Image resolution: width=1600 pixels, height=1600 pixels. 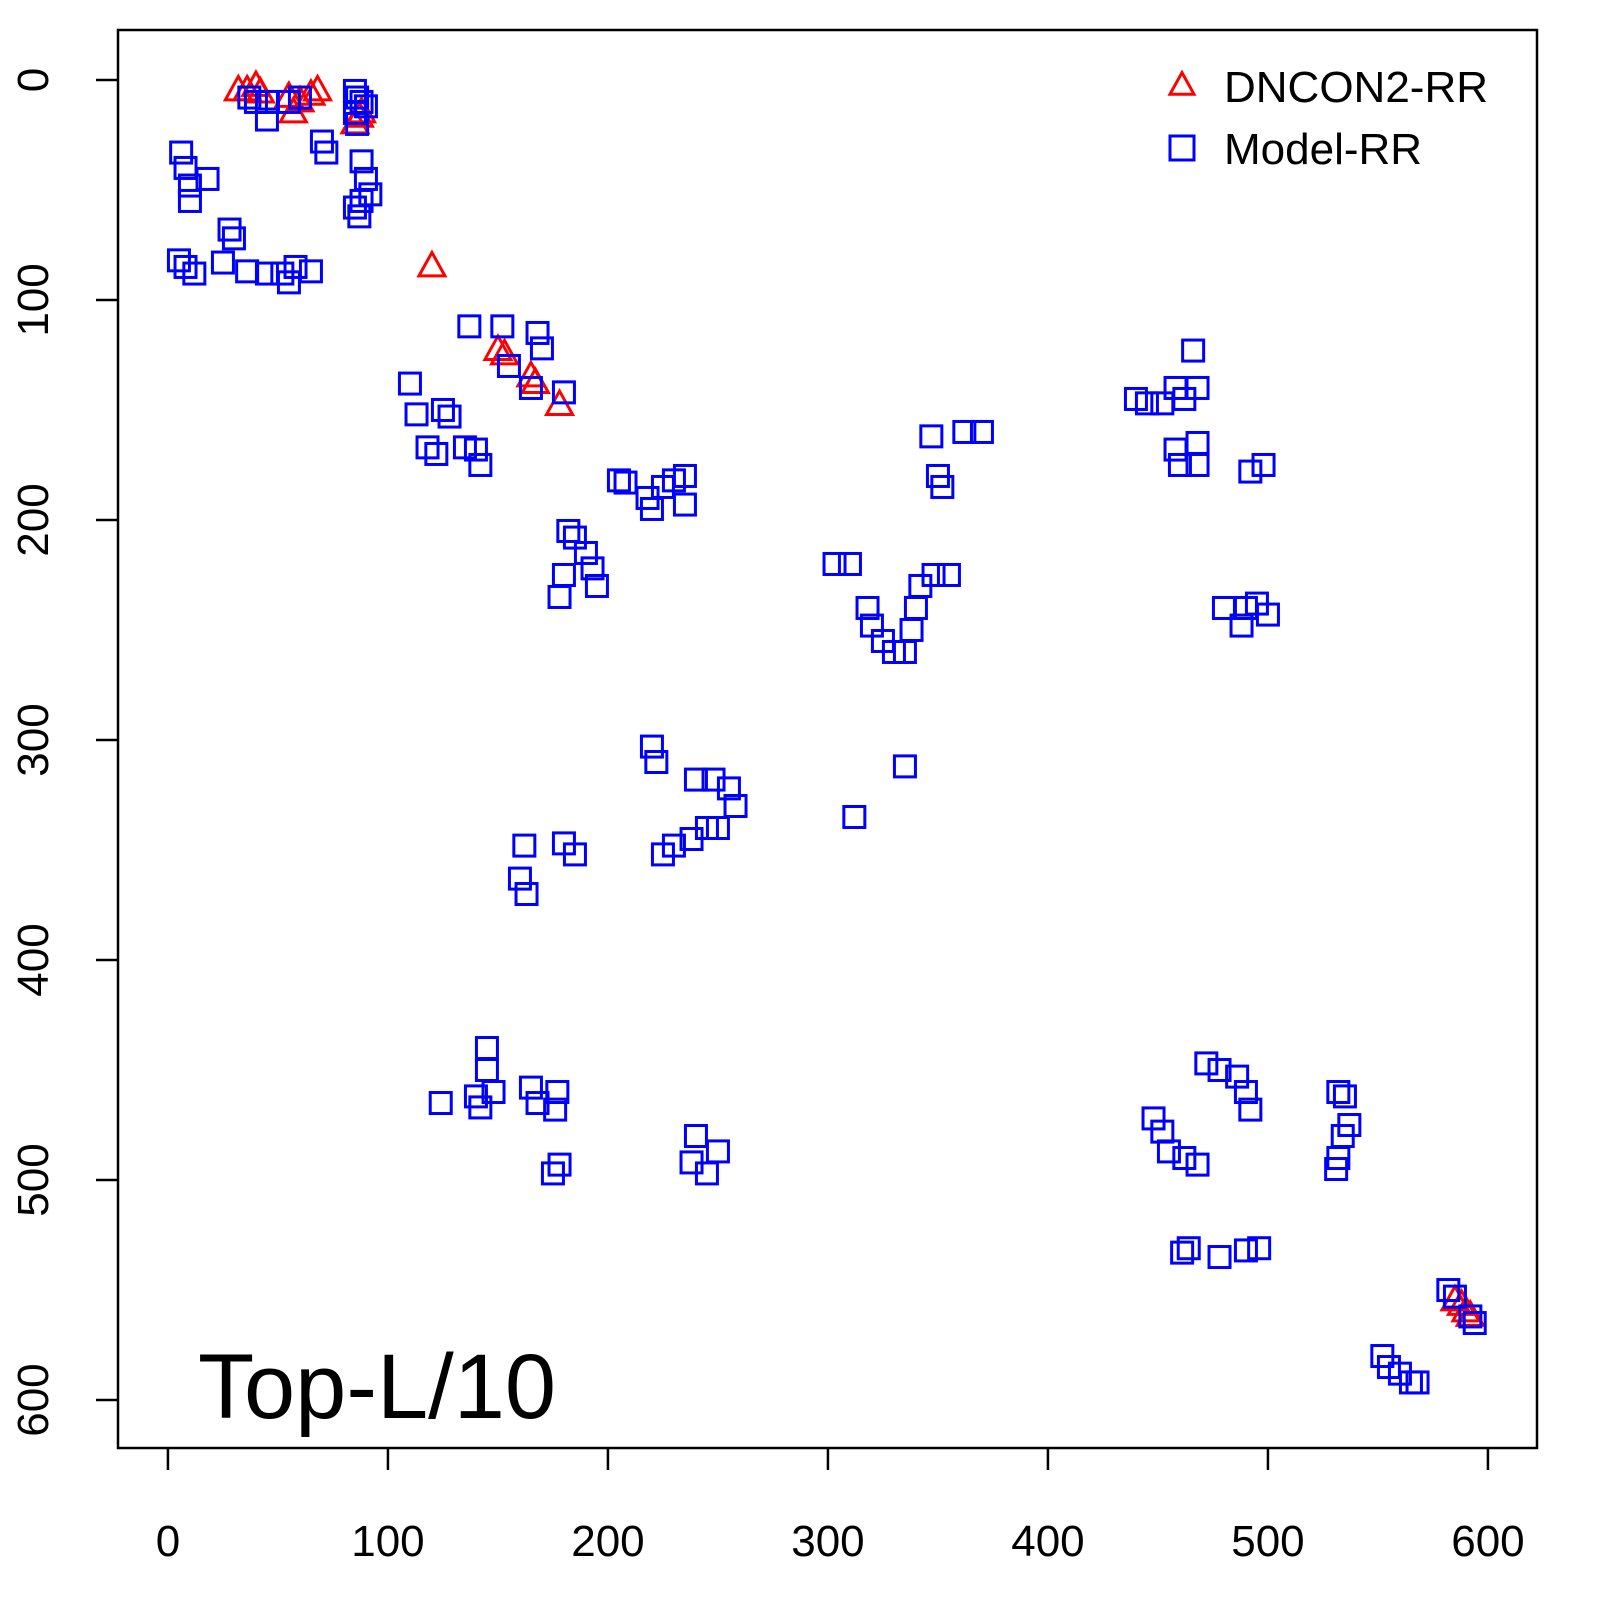 I want to click on x-tick-label: 200, so click(x=607, y=1541).